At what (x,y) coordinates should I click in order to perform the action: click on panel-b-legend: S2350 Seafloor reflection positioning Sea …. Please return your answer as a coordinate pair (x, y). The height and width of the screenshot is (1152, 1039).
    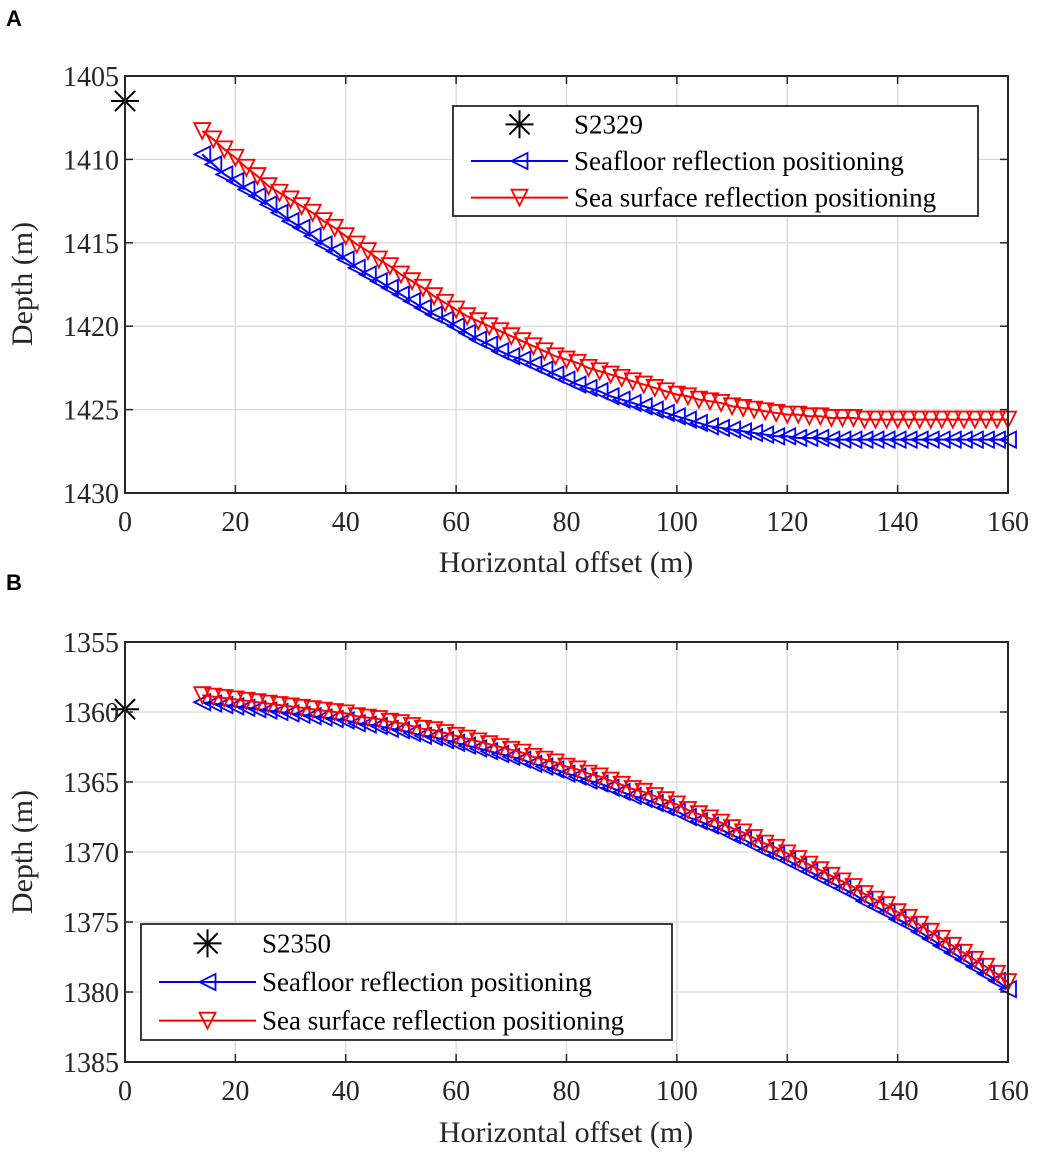
    Looking at the image, I should click on (406, 982).